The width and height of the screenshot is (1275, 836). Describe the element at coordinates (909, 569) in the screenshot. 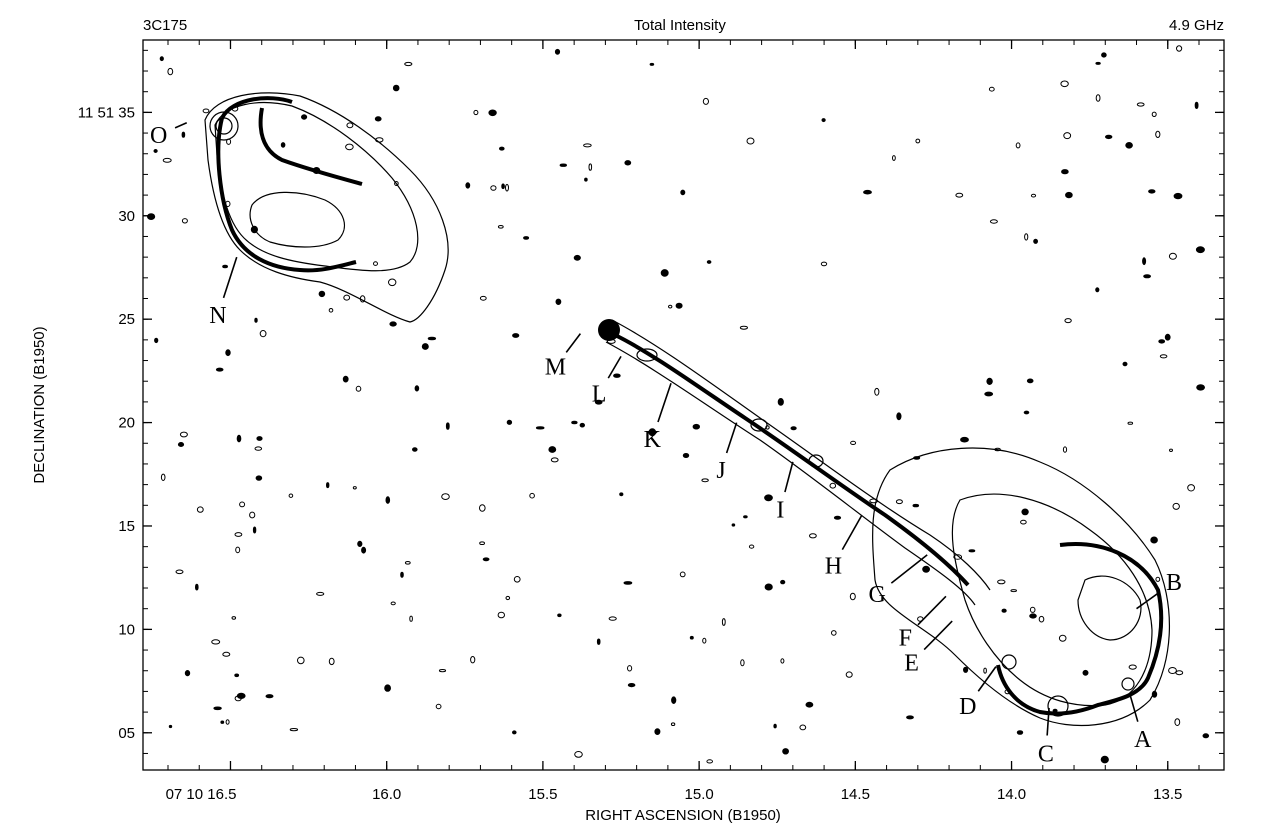

I see `feature-leader-g` at that location.